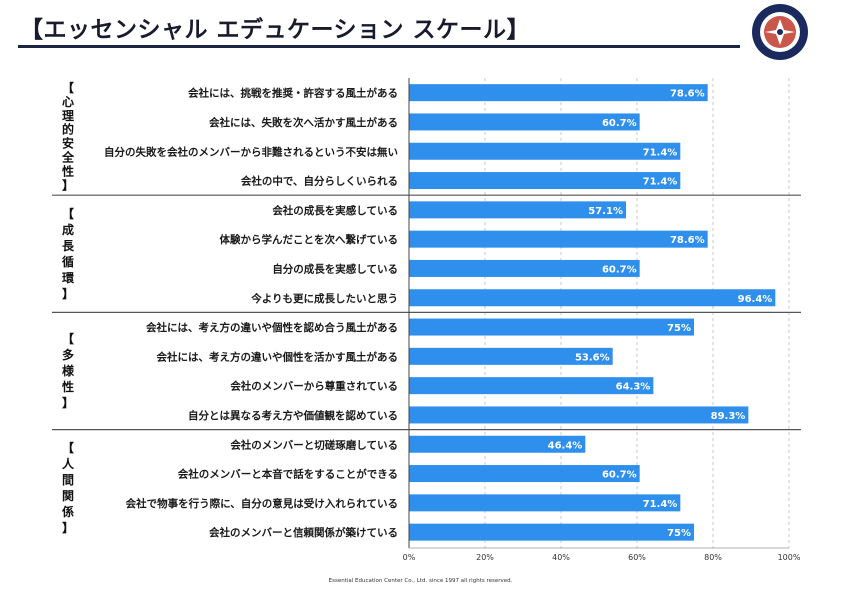 Image resolution: width=841 pixels, height=595 pixels. What do you see at coordinates (68, 511) in the screenshot?
I see `group-label-char: 係` at bounding box center [68, 511].